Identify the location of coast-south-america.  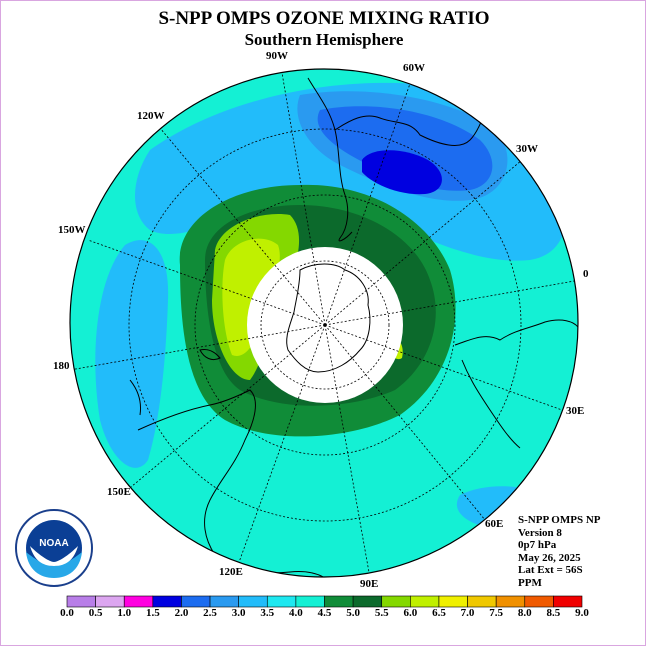
(399, 159).